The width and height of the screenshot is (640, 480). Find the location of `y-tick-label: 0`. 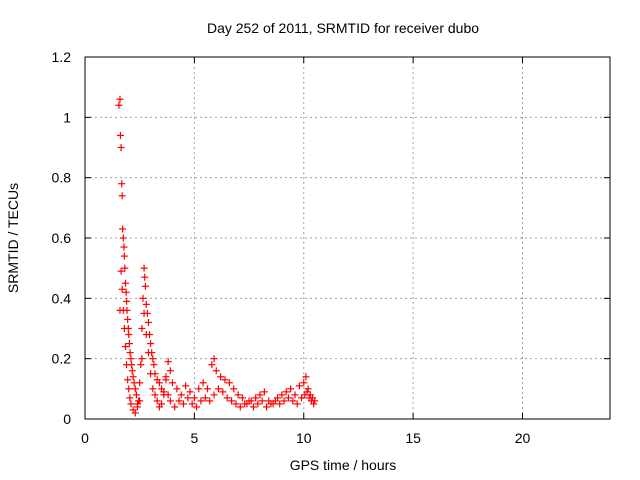

y-tick-label: 0 is located at coordinates (67, 419).